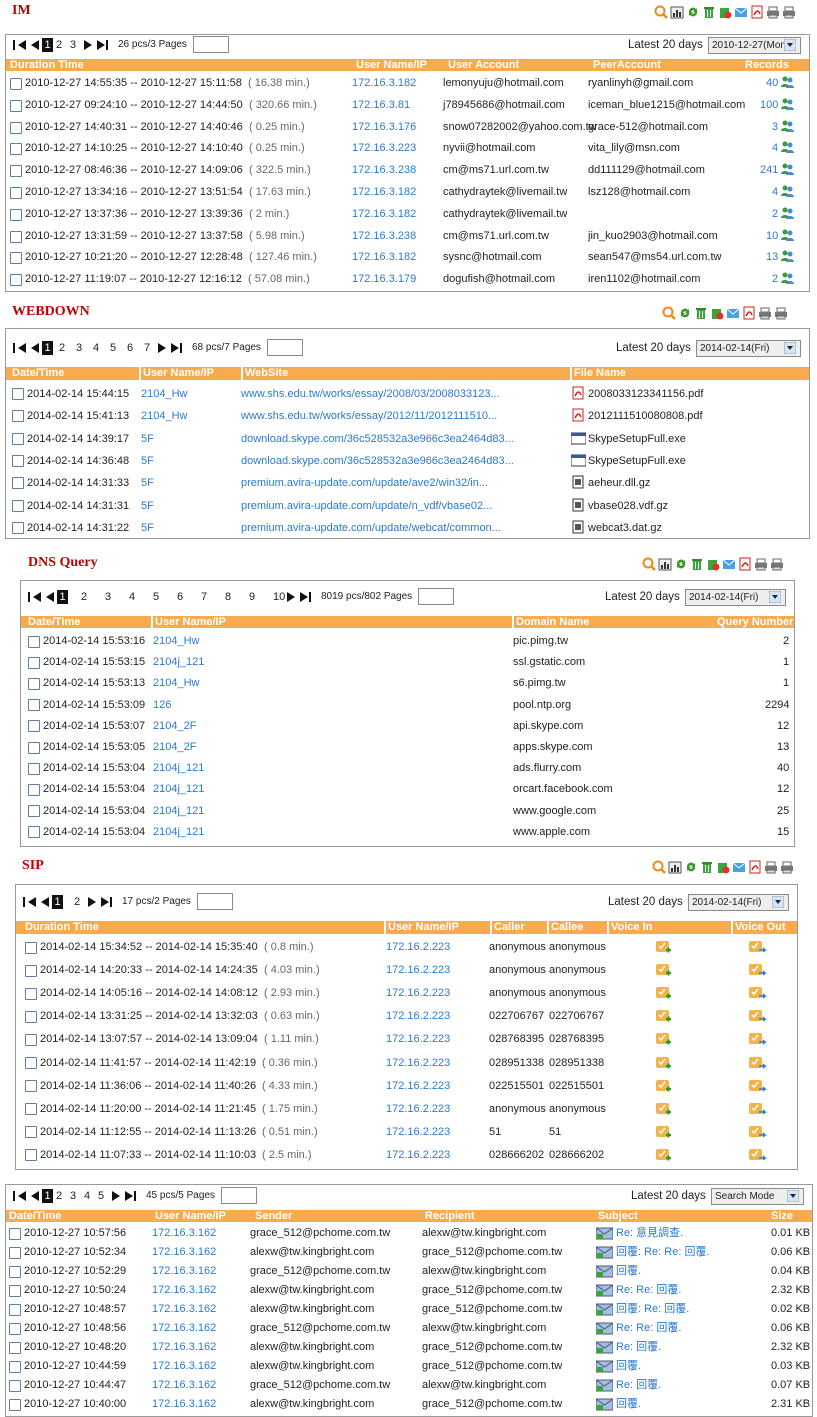 This screenshot has height=1417, width=817. What do you see at coordinates (147, 348) in the screenshot?
I see `page-number: 7` at bounding box center [147, 348].